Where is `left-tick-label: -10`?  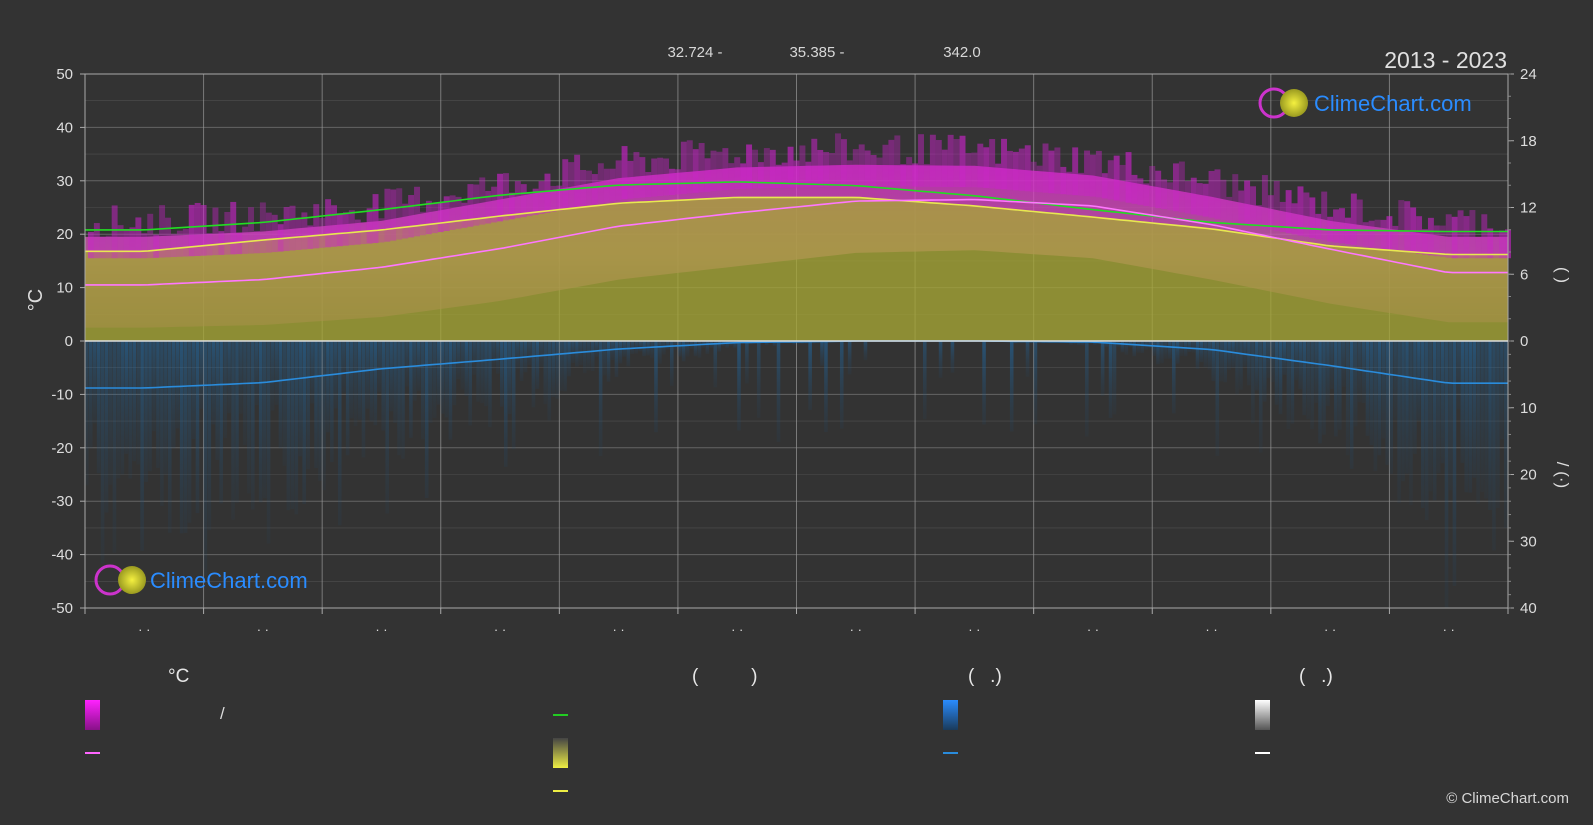 left-tick-label: -10 is located at coordinates (62, 394).